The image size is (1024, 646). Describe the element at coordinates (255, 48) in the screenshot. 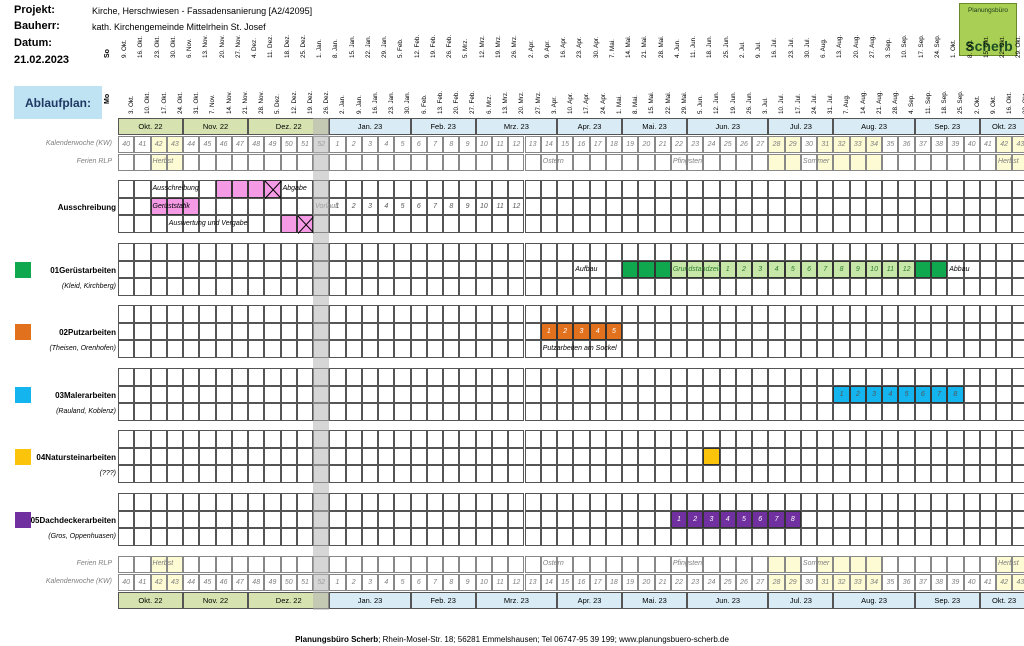

I see `sunday-date: 4. Dez.` at that location.